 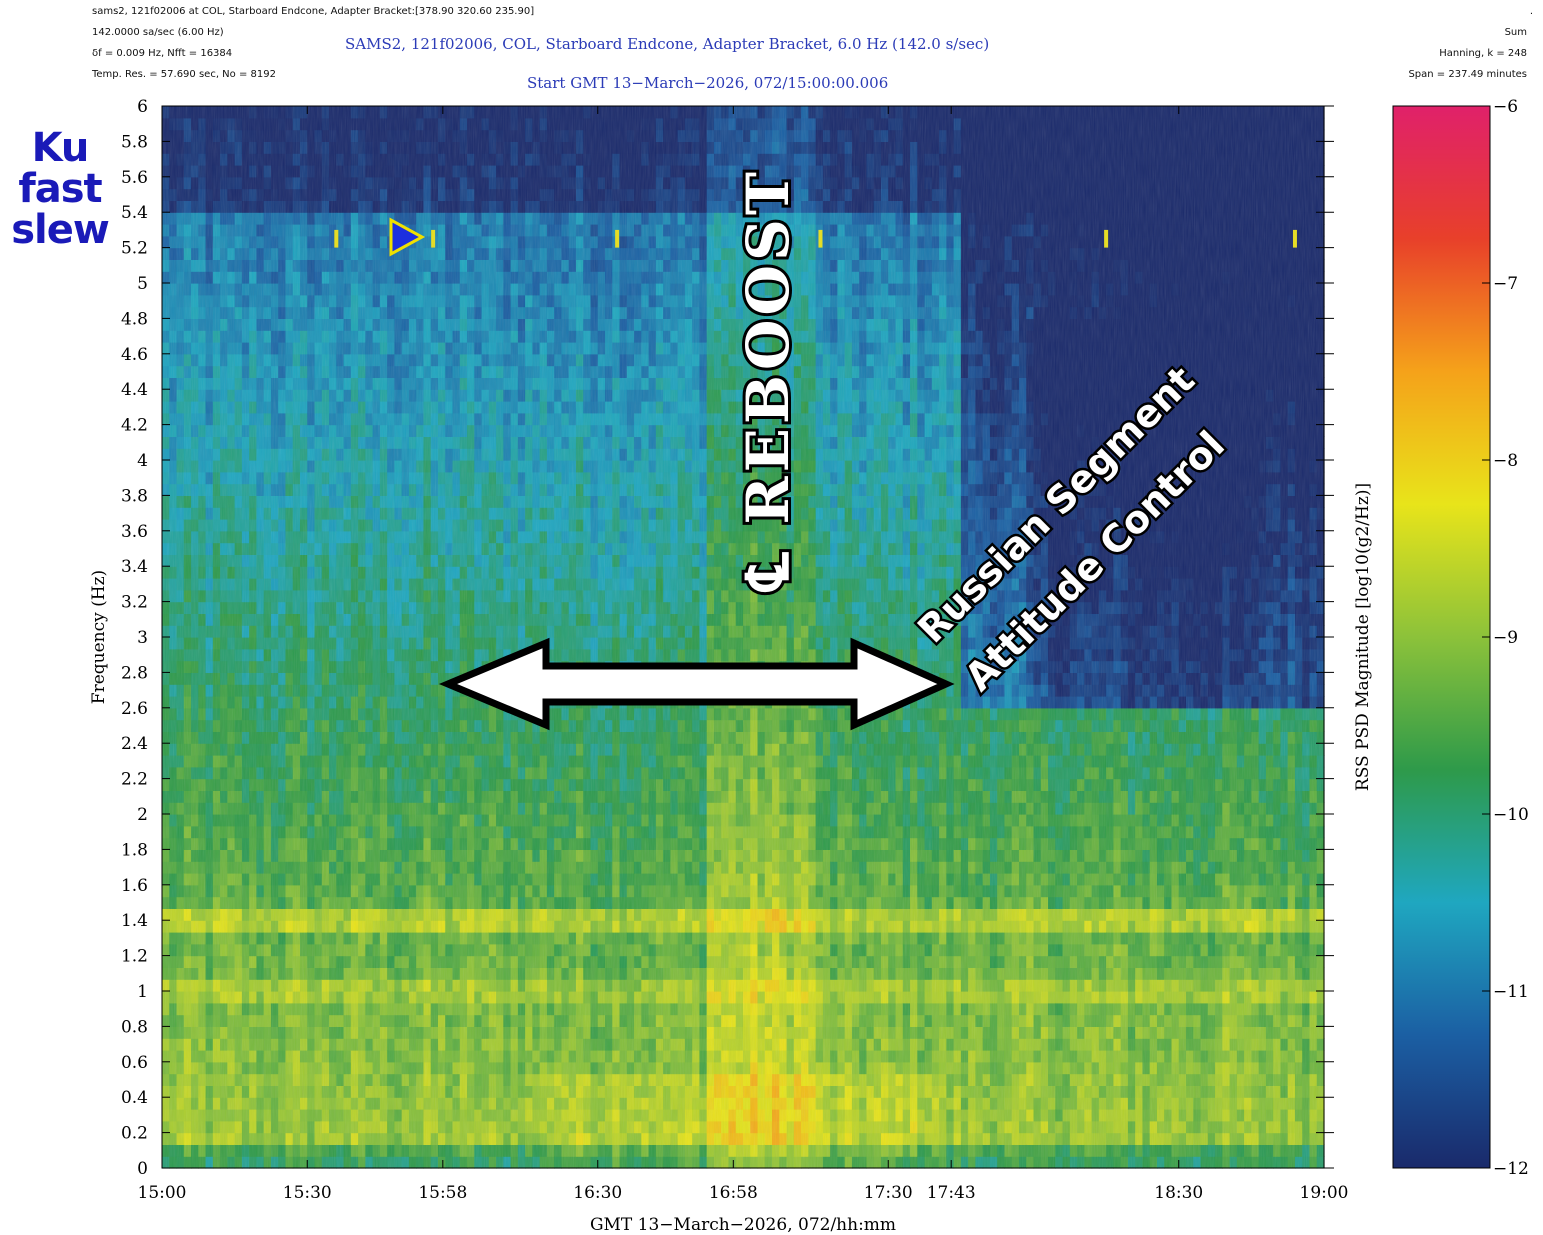 I want to click on header-info-line2: 142.0000 sa/sec (6.00 Hz), so click(x=158, y=32).